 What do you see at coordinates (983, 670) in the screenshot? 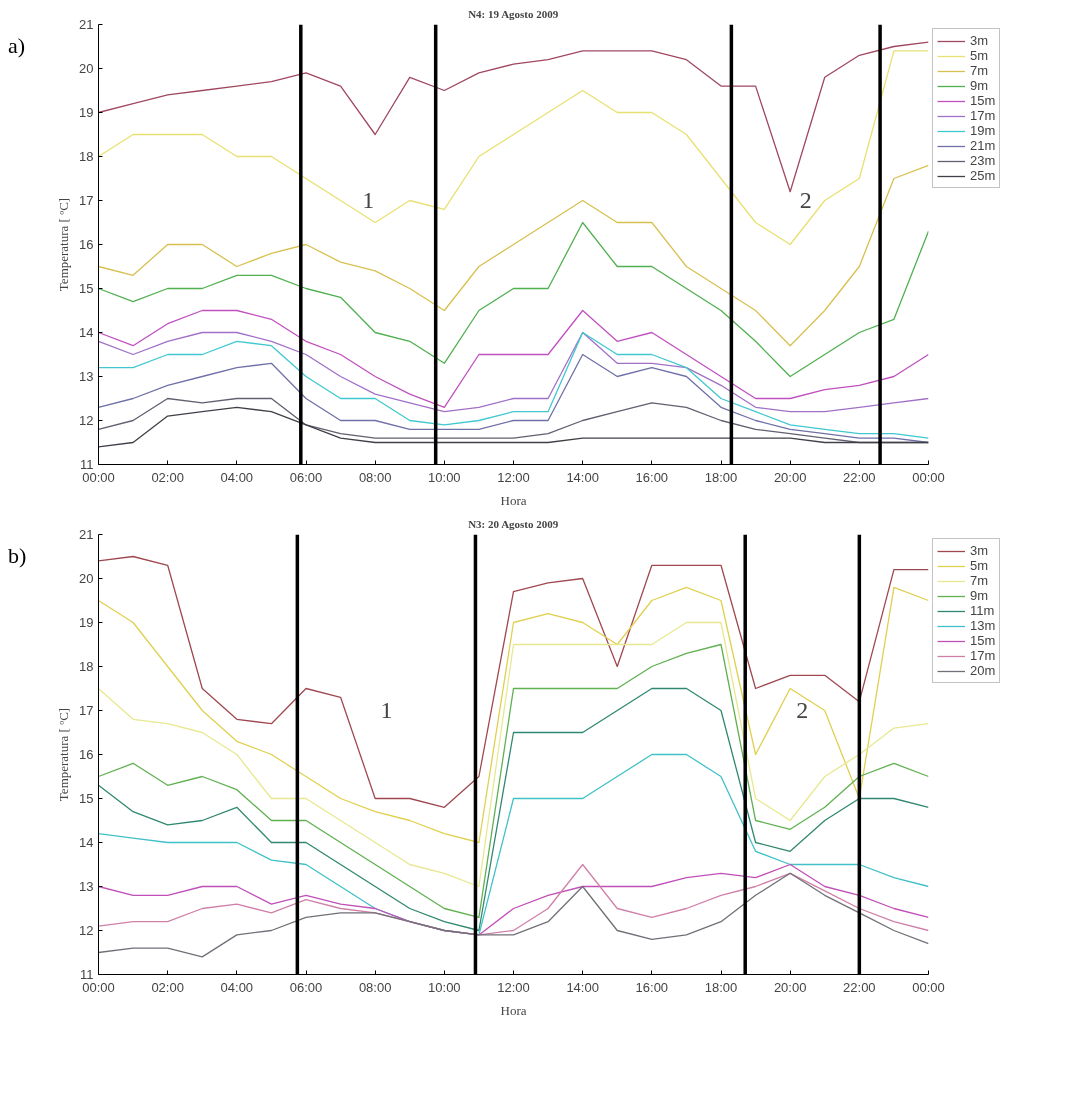
I see `legend-label: 20m` at bounding box center [983, 670].